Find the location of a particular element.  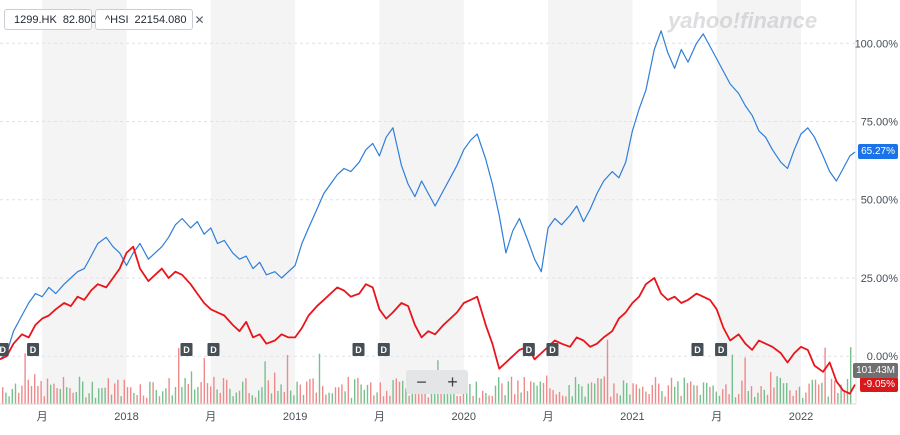

legend-item-1299hk: 1299.HK 82.800 is located at coordinates (50, 19).